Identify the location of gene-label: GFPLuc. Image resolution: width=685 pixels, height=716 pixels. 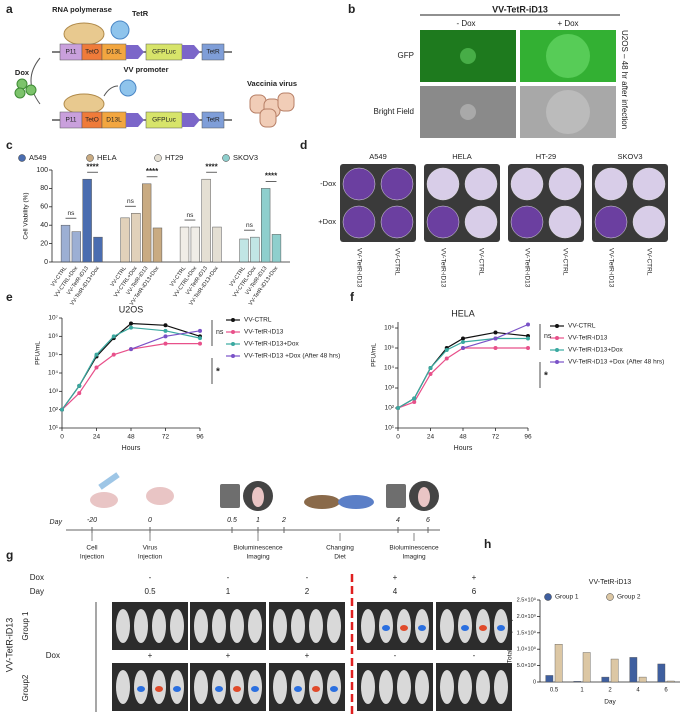
(164, 120).